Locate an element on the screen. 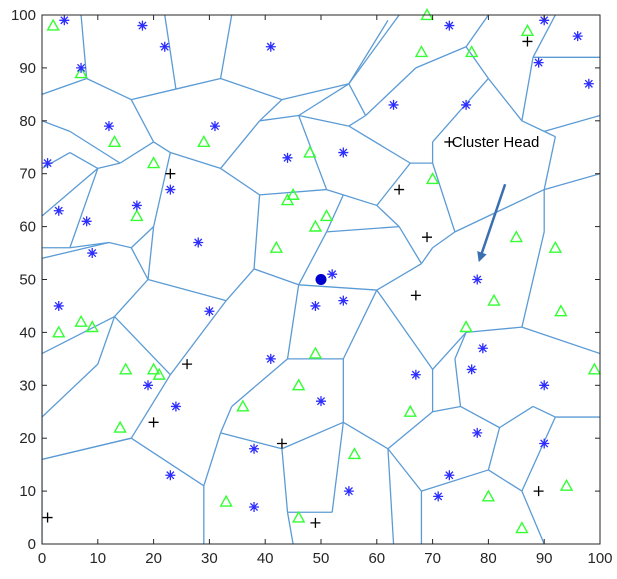 The width and height of the screenshot is (617, 579). x-tick-label: 40 is located at coordinates (265, 558).